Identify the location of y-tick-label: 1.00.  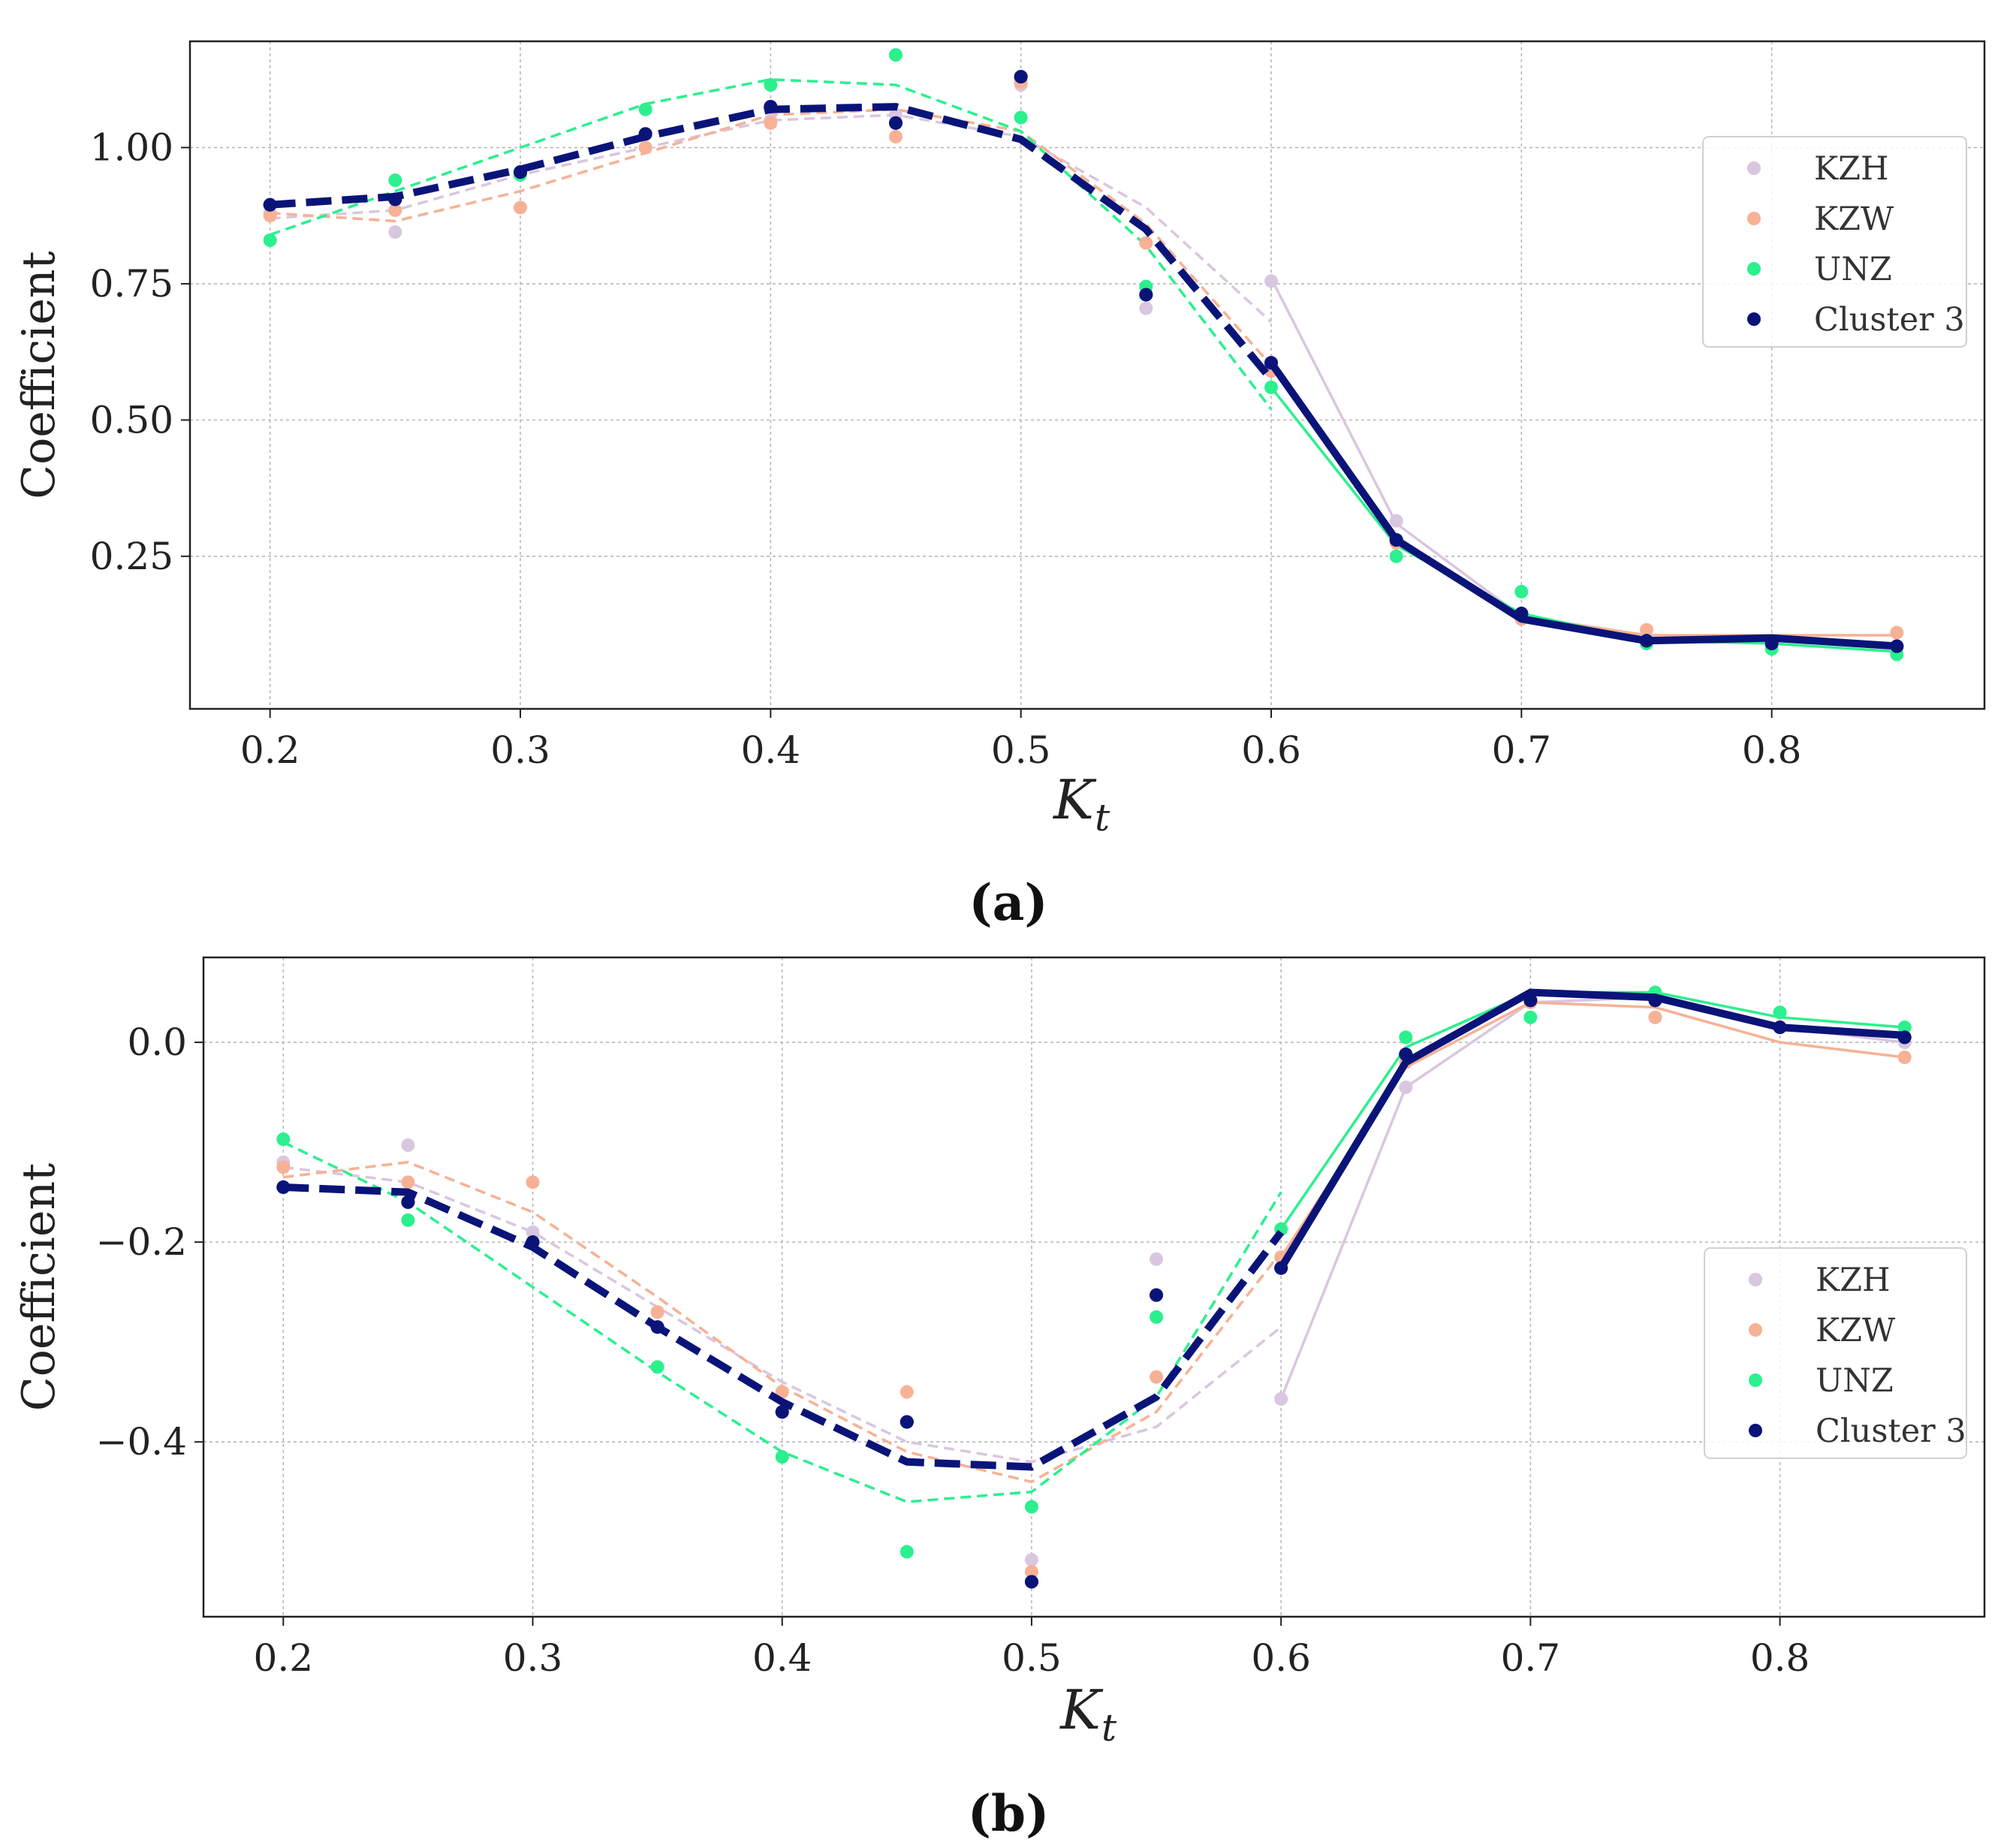
(131, 148).